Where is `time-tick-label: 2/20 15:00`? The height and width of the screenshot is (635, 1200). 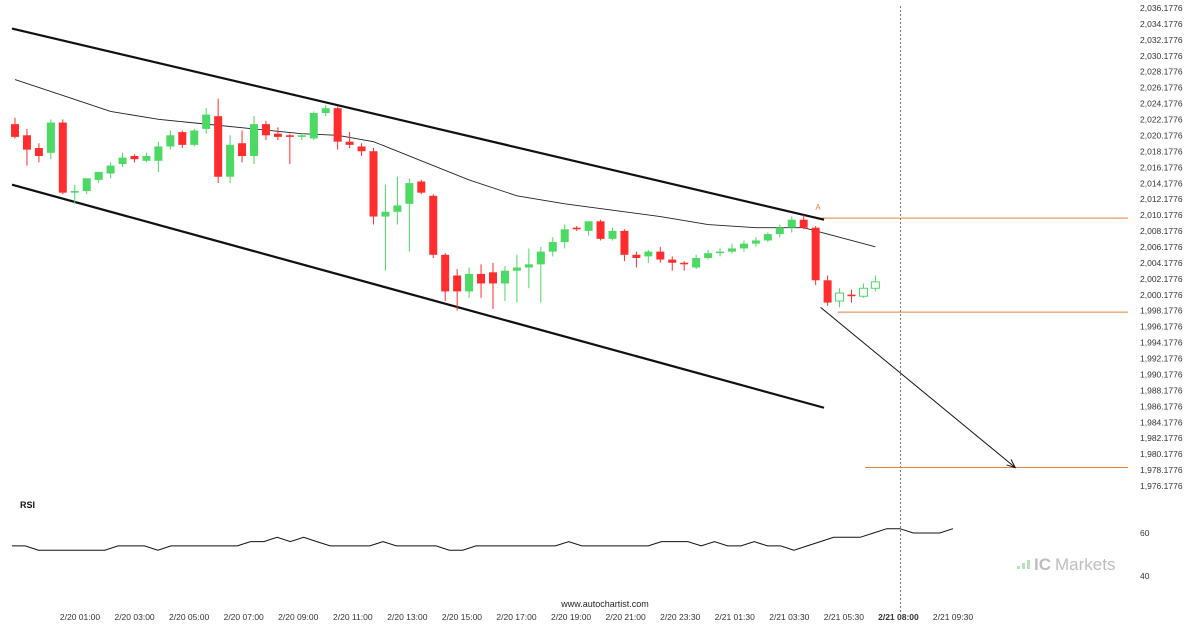 time-tick-label: 2/20 15:00 is located at coordinates (462, 617).